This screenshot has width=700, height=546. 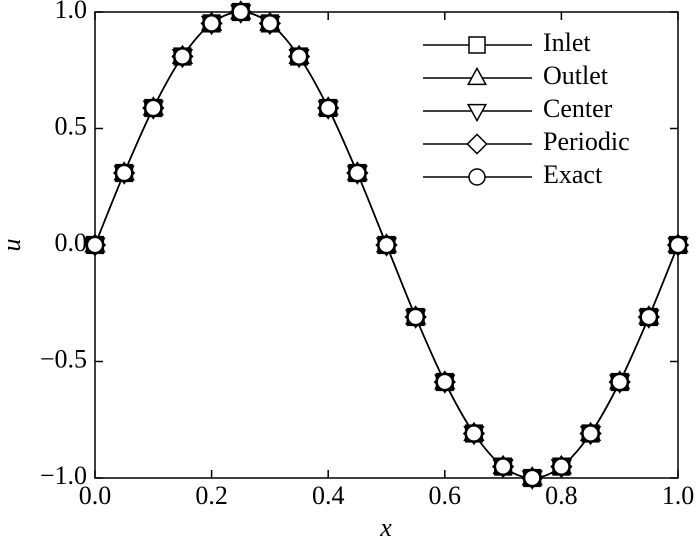 What do you see at coordinates (211, 495) in the screenshot?
I see `x-tick-label: 0.2` at bounding box center [211, 495].